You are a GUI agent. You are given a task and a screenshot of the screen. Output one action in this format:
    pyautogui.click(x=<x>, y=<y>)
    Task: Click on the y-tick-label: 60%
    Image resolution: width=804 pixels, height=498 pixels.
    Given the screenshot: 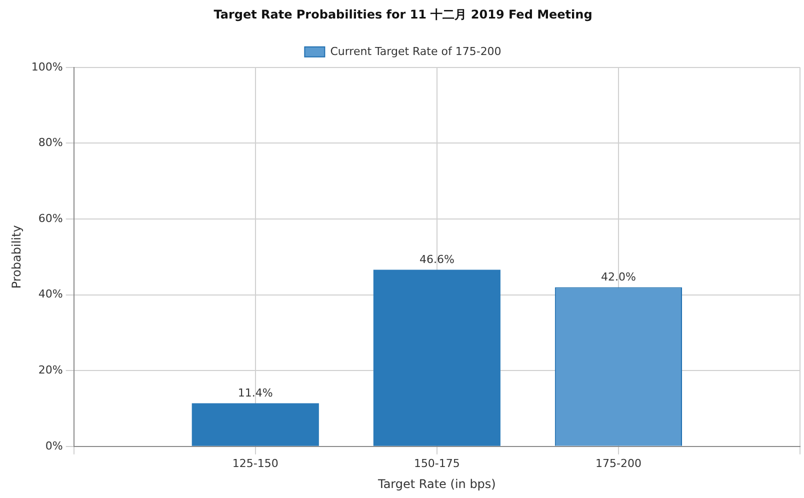 What is the action you would take?
    pyautogui.click(x=50, y=218)
    